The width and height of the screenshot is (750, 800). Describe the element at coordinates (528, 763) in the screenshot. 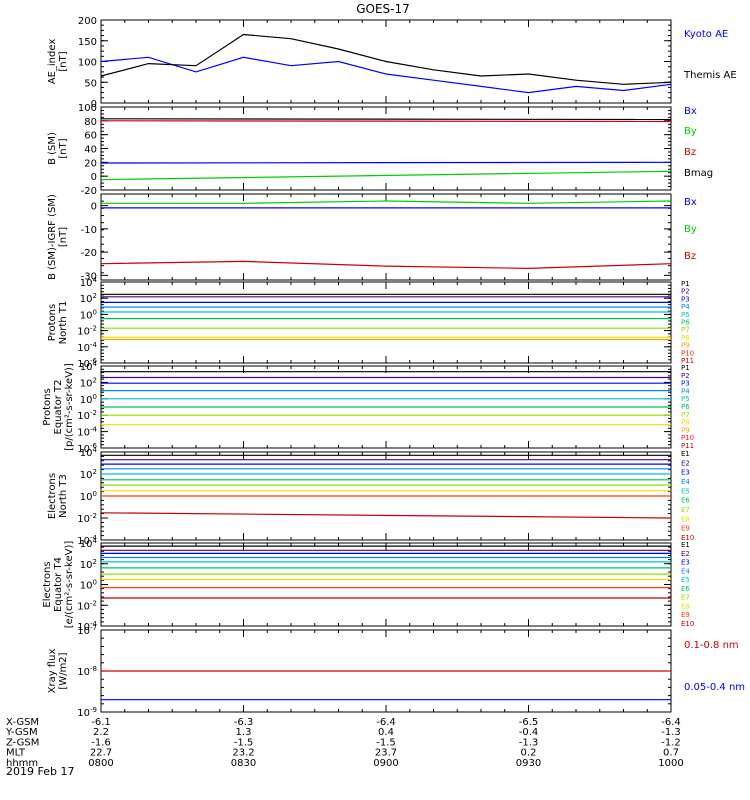

I see `time-row-value: 0930` at that location.